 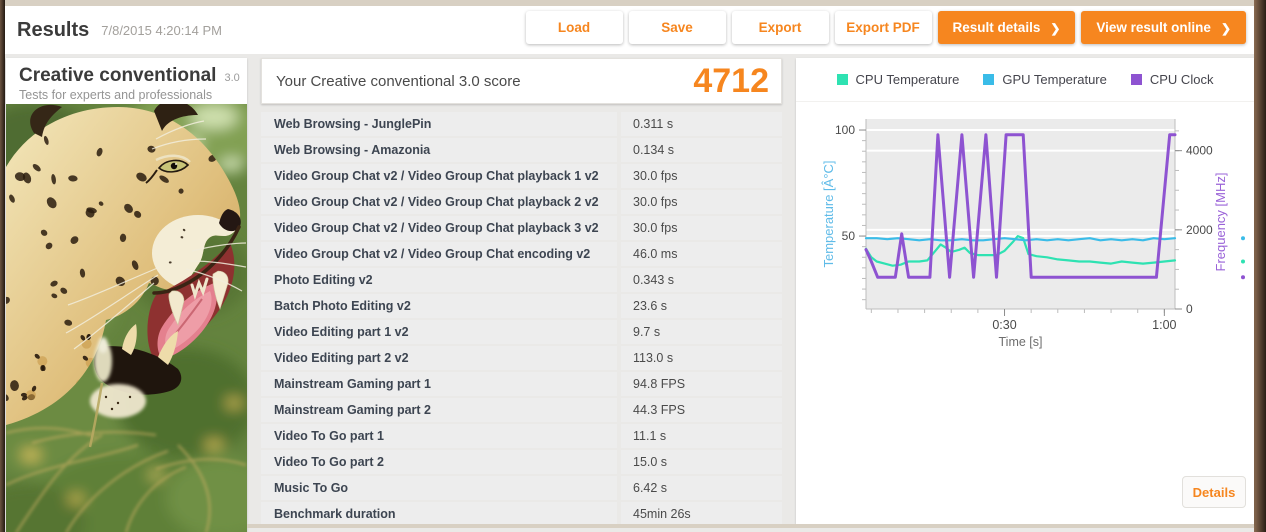 I want to click on button-label: Export, so click(x=780, y=27).